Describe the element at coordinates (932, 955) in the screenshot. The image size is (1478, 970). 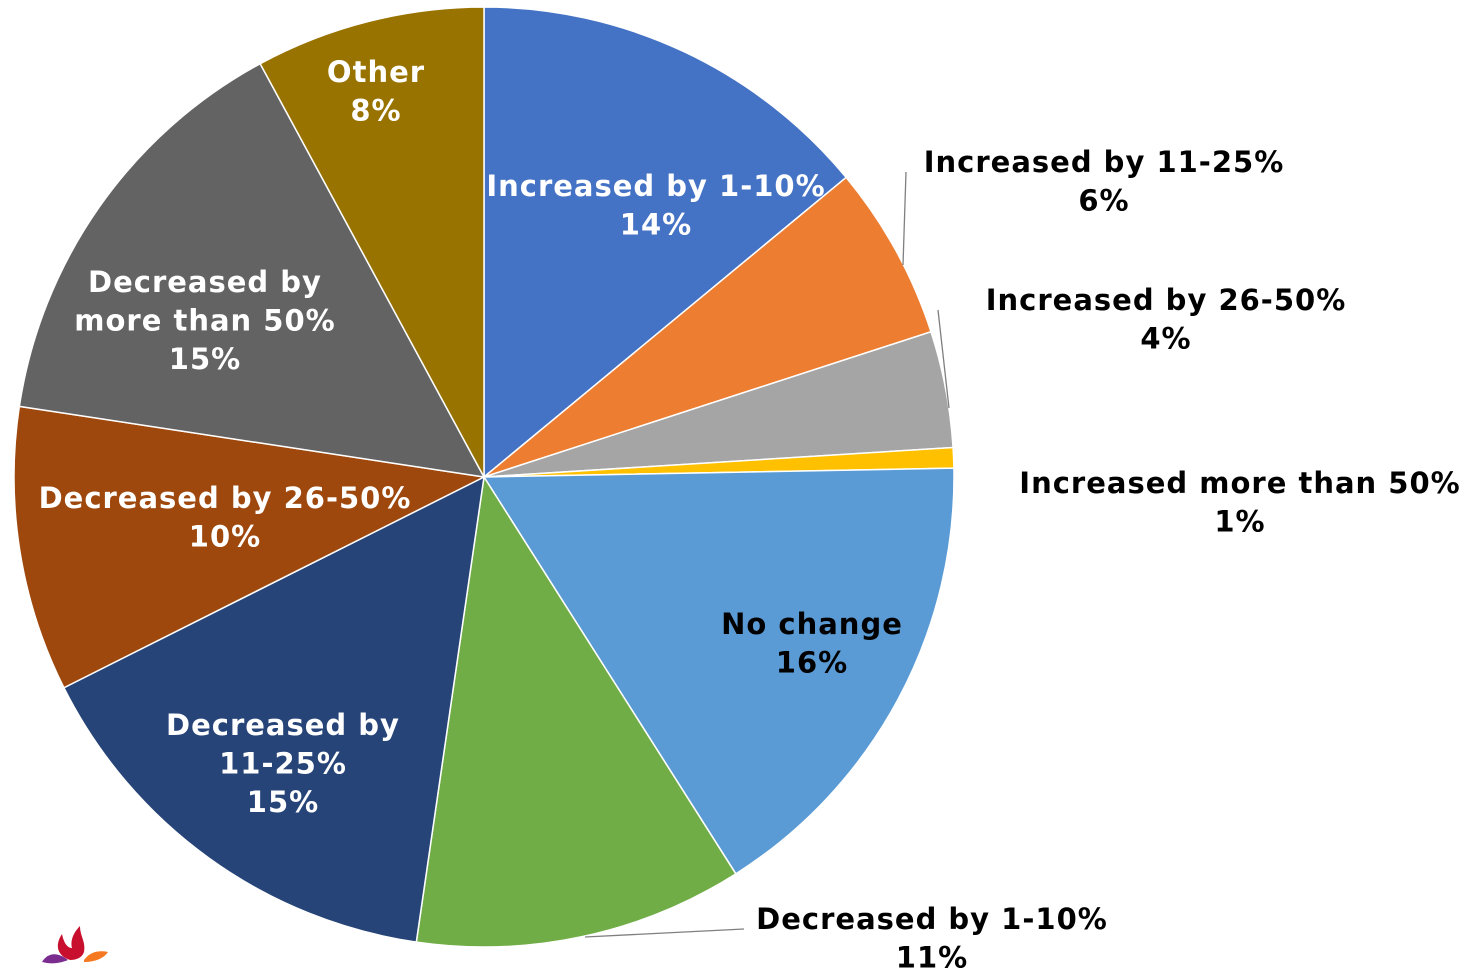
I see `slice-percent-label: 11%` at that location.